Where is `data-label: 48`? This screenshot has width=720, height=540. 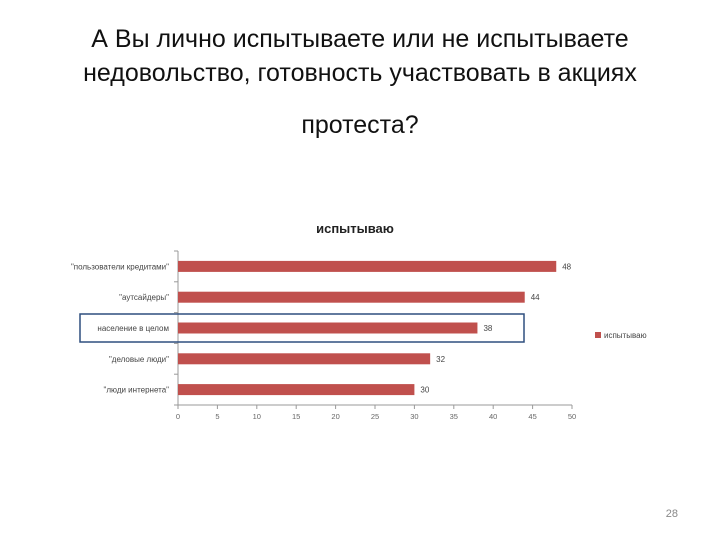 data-label: 48 is located at coordinates (566, 266).